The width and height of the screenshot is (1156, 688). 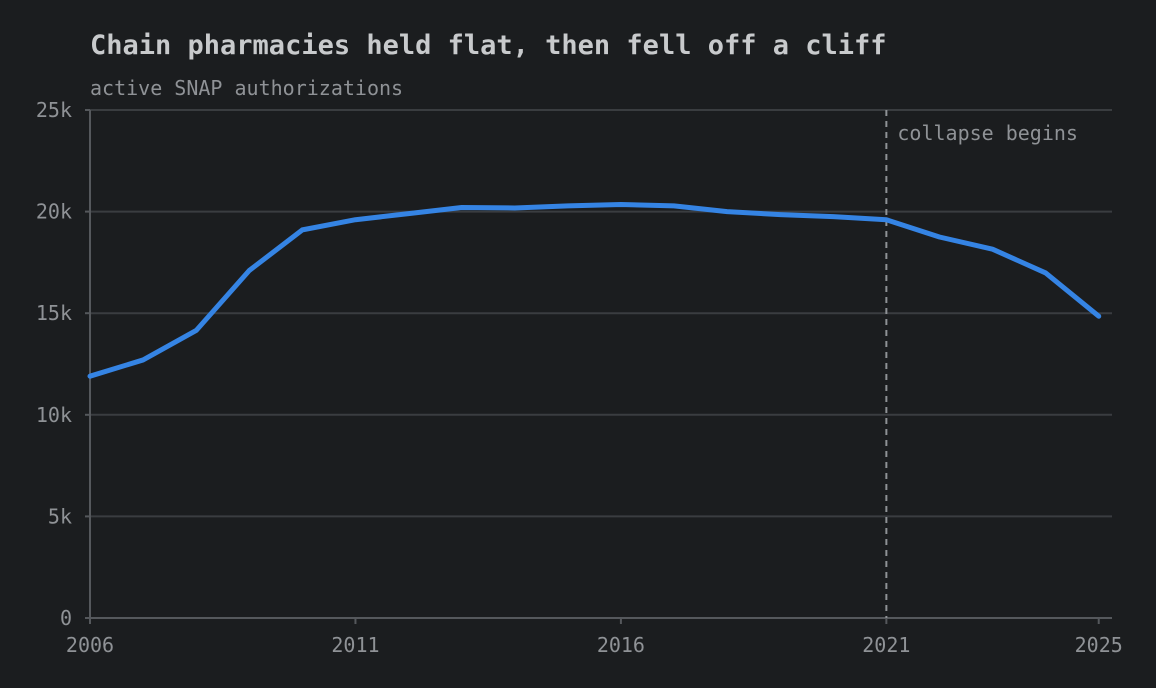 What do you see at coordinates (54, 110) in the screenshot?
I see `y-tick-label: 25k` at bounding box center [54, 110].